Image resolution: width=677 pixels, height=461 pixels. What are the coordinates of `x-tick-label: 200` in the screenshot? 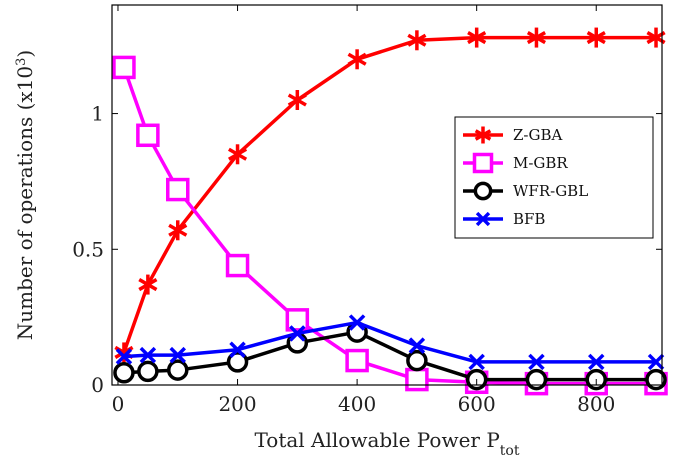 It's located at (237, 404).